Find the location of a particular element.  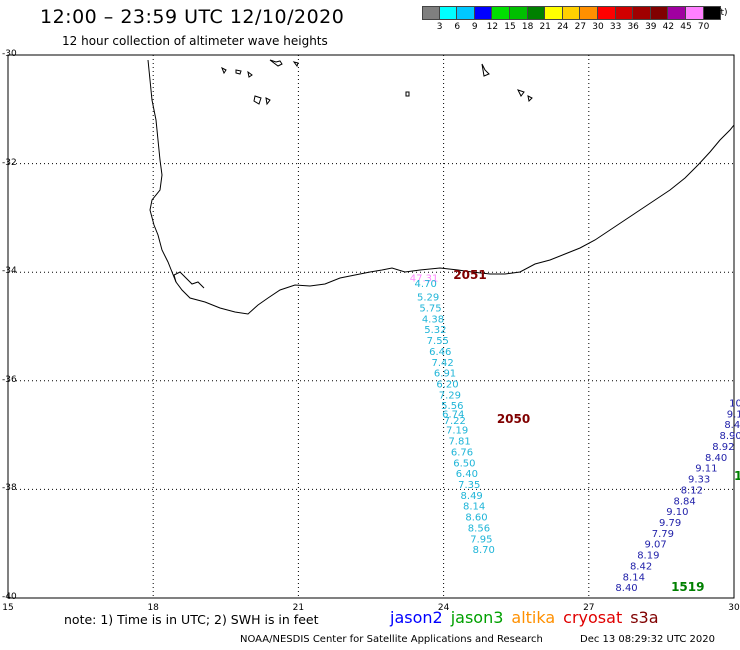

wave-height-label: 8.49 is located at coordinates (472, 496).